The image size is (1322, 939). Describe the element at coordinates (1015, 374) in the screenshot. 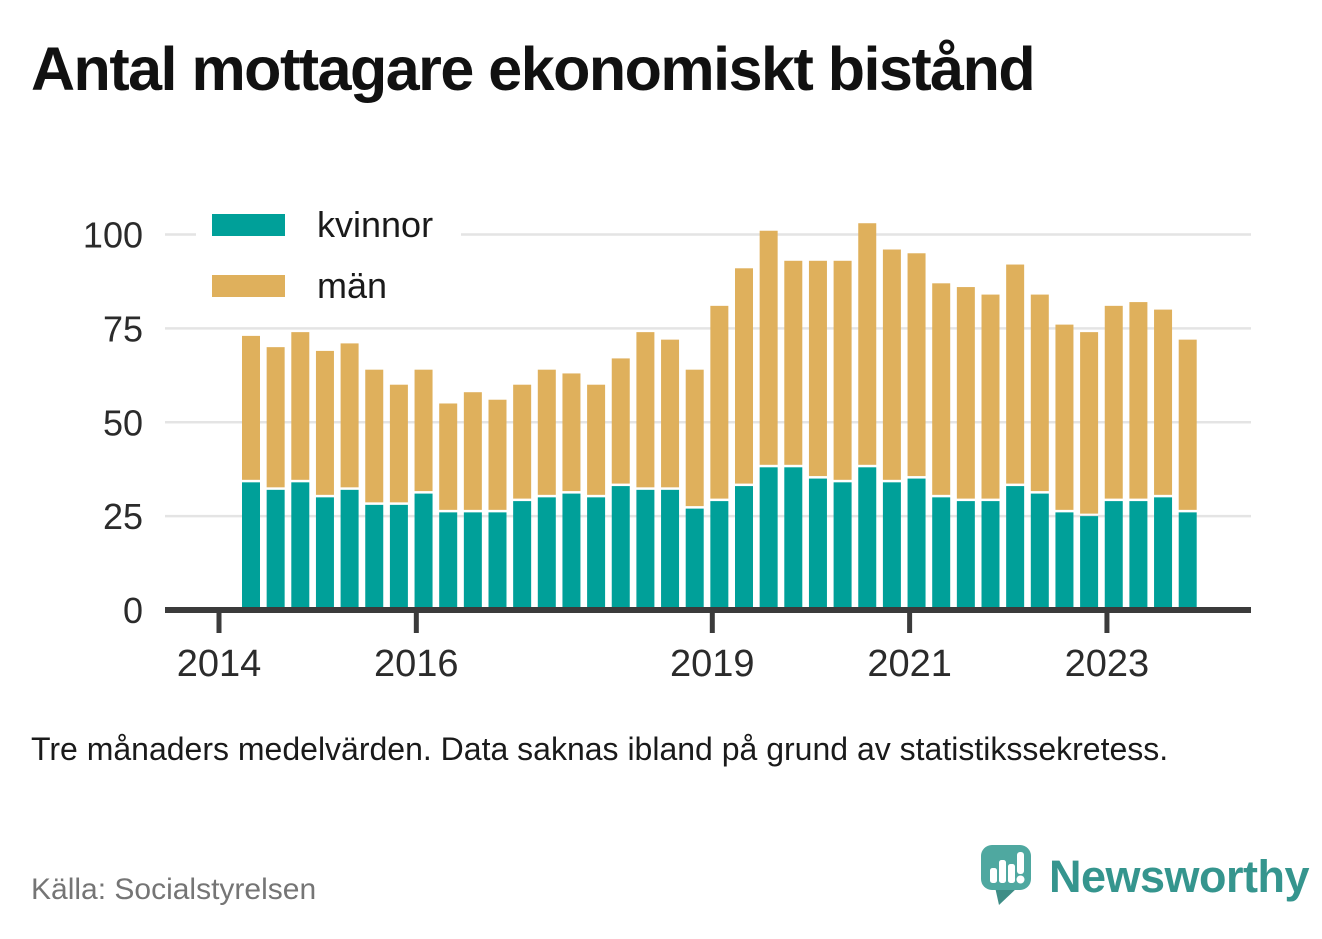

I see `bar-man-2022-Q1` at that location.